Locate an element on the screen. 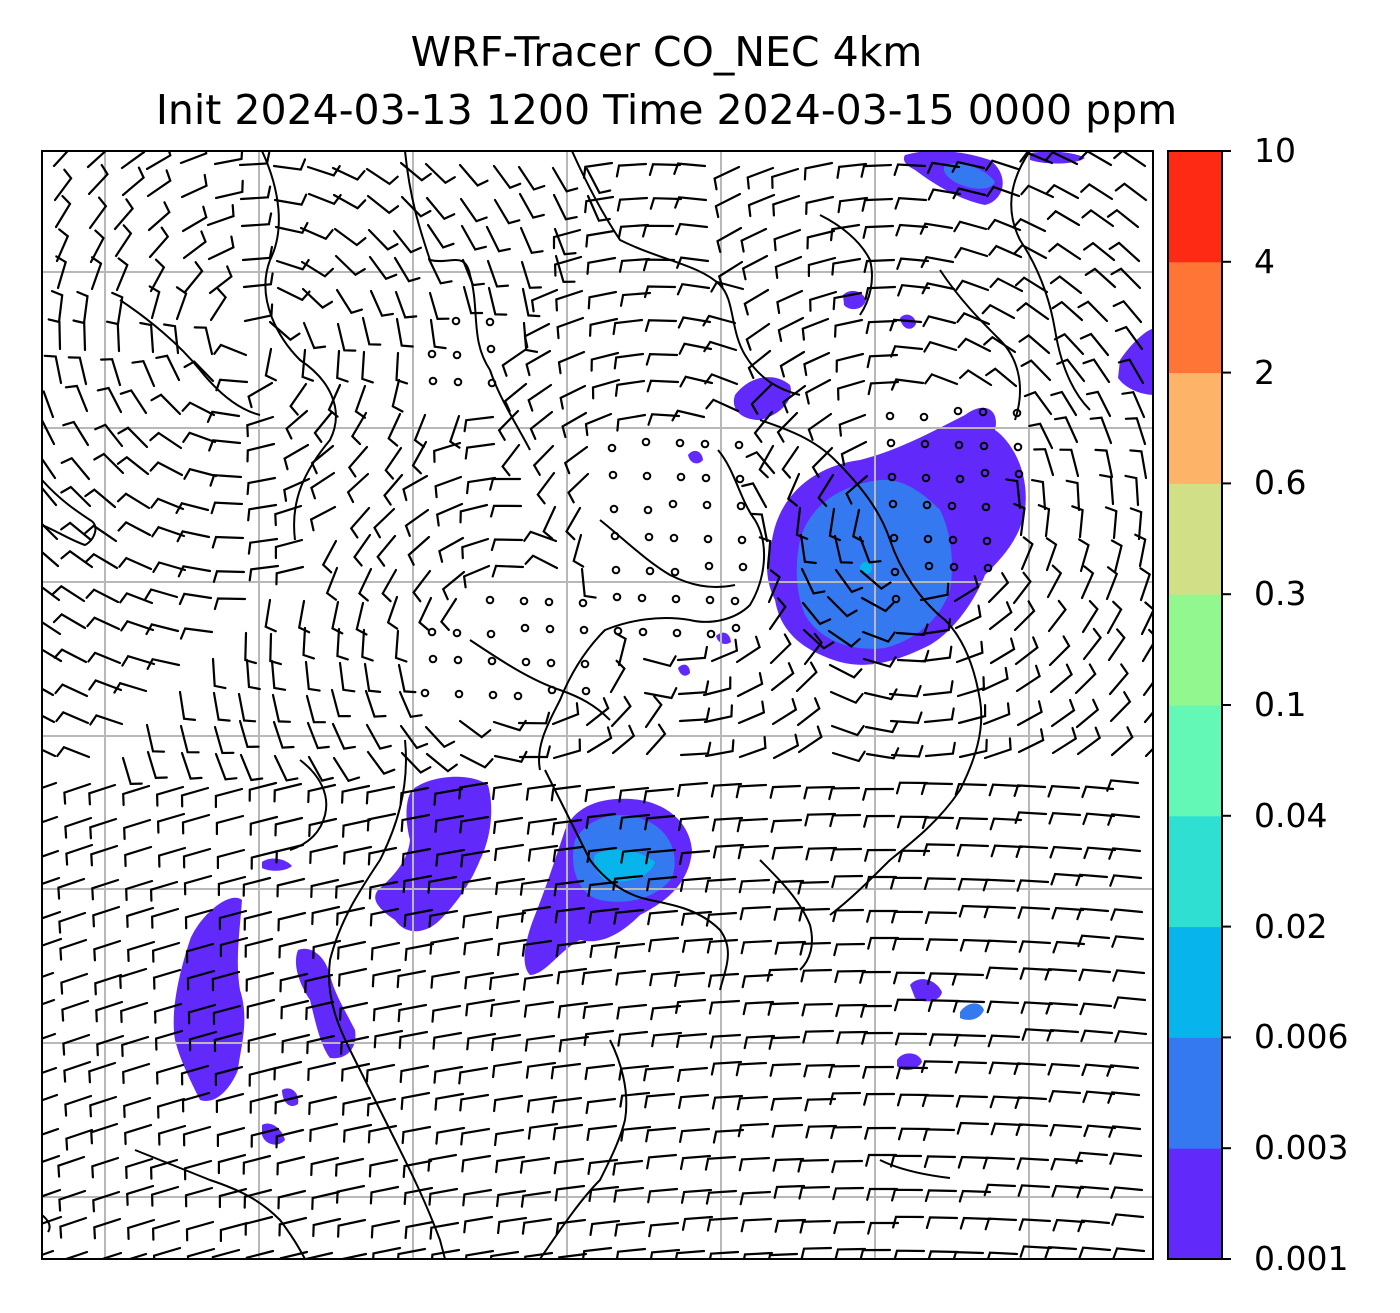 Image resolution: width=1400 pixels, height=1313 pixels. colorbar-segment is located at coordinates (1195, 207).